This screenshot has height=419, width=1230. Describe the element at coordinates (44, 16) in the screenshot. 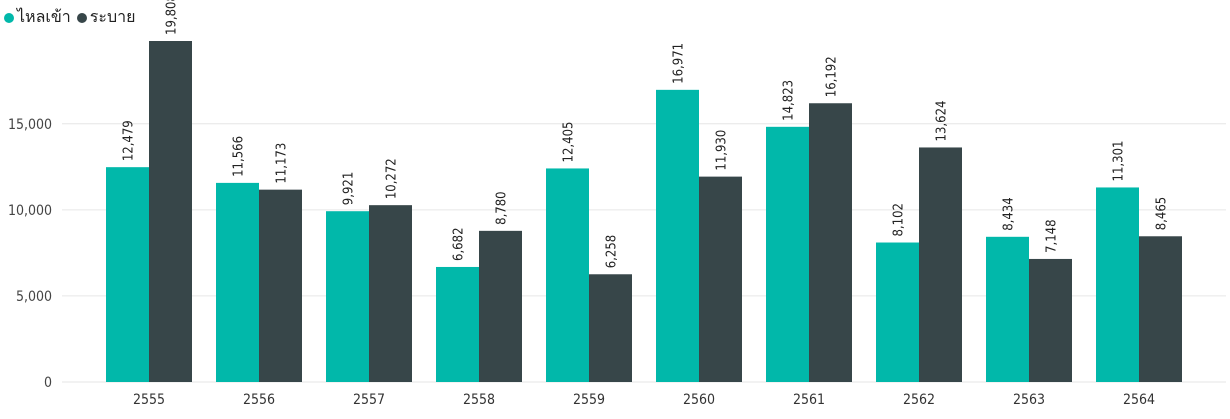

I see `legend-label-inflow: ไหลเข้า` at that location.